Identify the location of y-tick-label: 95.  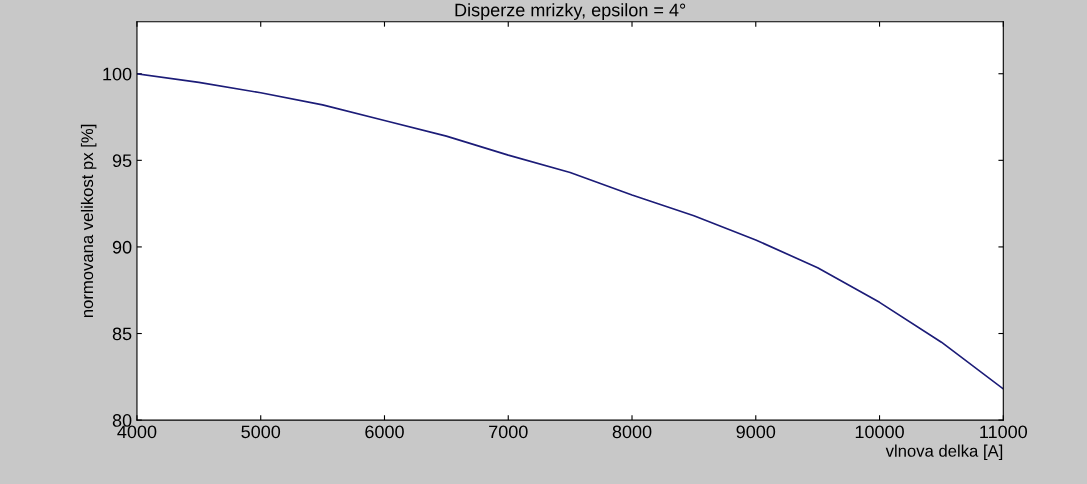
(122, 161).